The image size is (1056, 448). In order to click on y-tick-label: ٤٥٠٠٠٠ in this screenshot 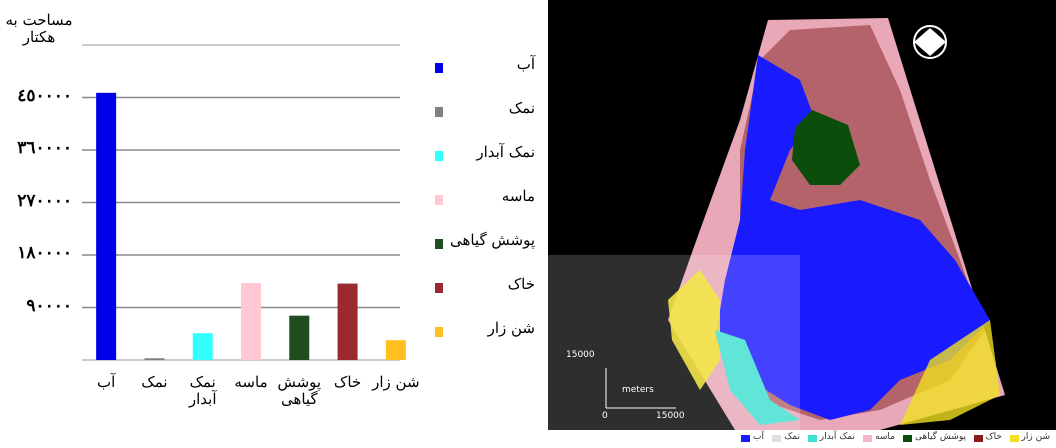, I will do `click(44, 95)`.